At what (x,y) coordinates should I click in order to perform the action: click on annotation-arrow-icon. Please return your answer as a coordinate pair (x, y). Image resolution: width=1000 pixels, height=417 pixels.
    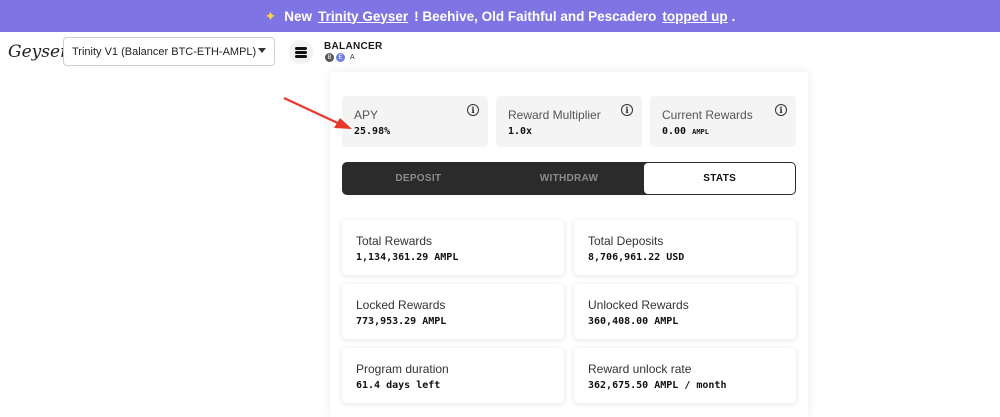
    Looking at the image, I should click on (317, 113).